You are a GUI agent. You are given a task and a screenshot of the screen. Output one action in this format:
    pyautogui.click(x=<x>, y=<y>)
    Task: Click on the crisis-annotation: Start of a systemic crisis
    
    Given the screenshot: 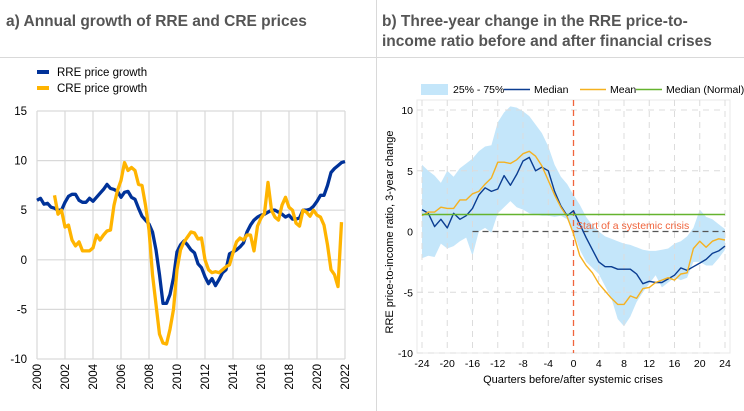 What is the action you would take?
    pyautogui.click(x=632, y=226)
    